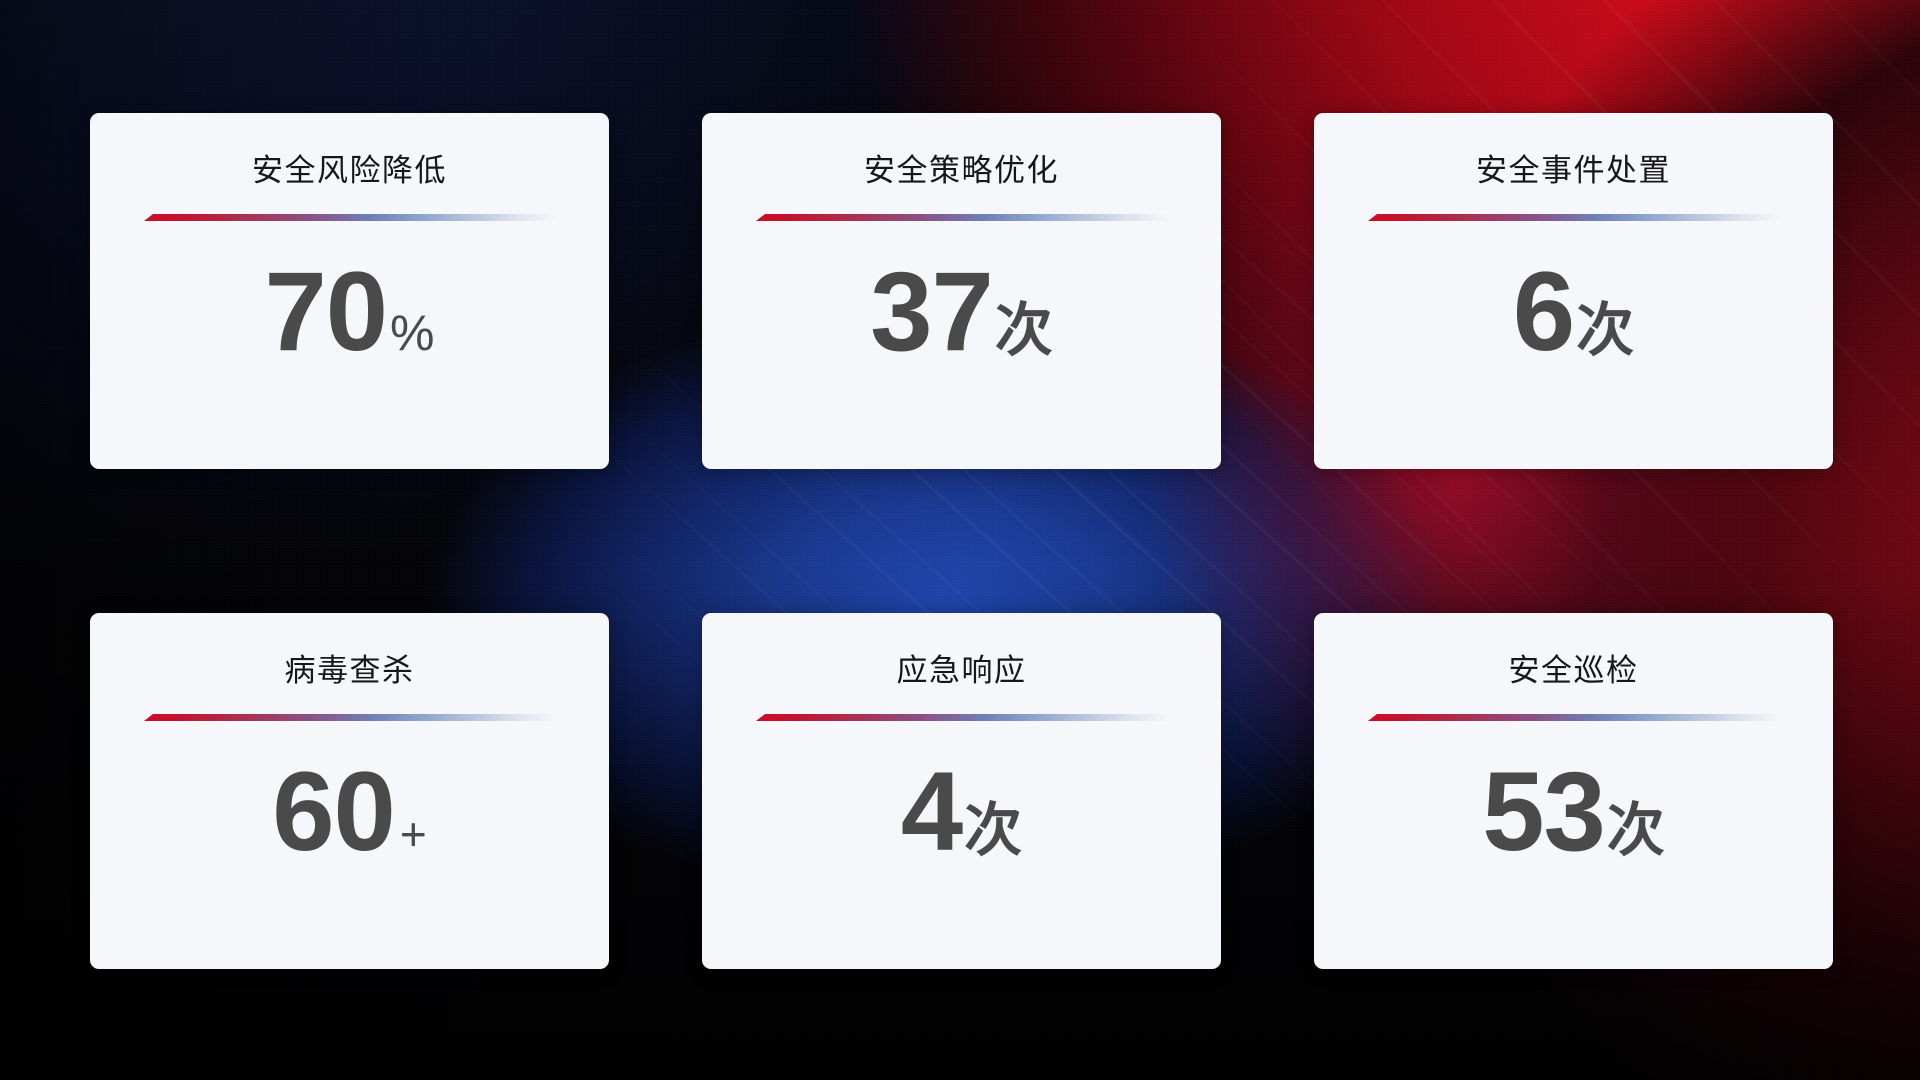  I want to click on metric-readout: 70 %, so click(349, 312).